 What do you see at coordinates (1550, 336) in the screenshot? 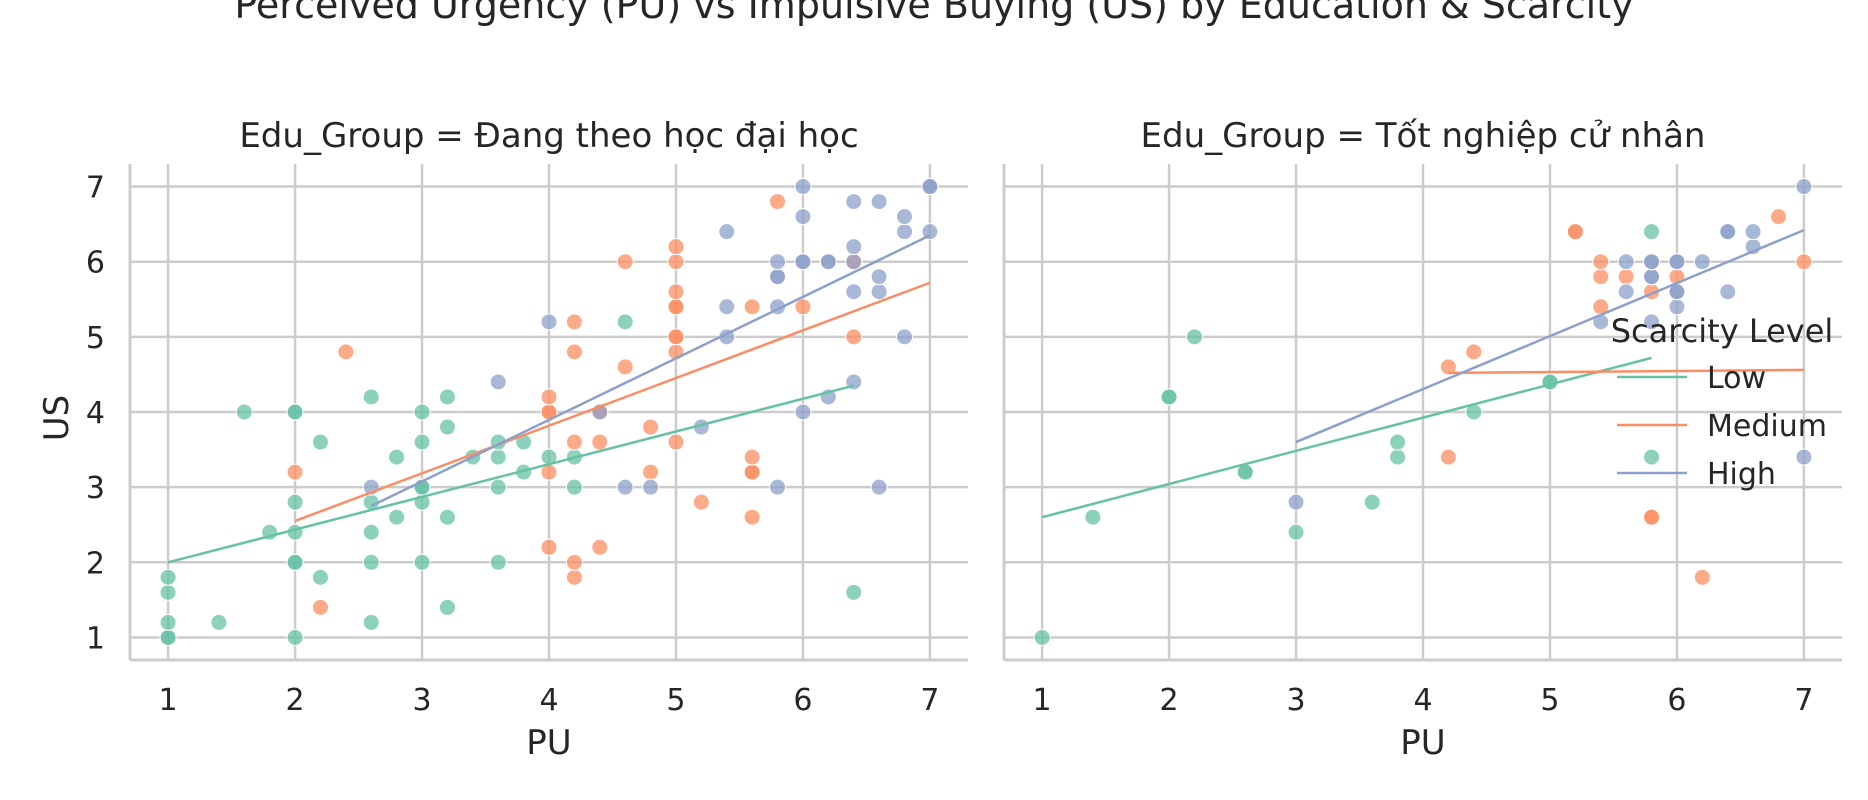
I see `trend-line-high` at bounding box center [1550, 336].